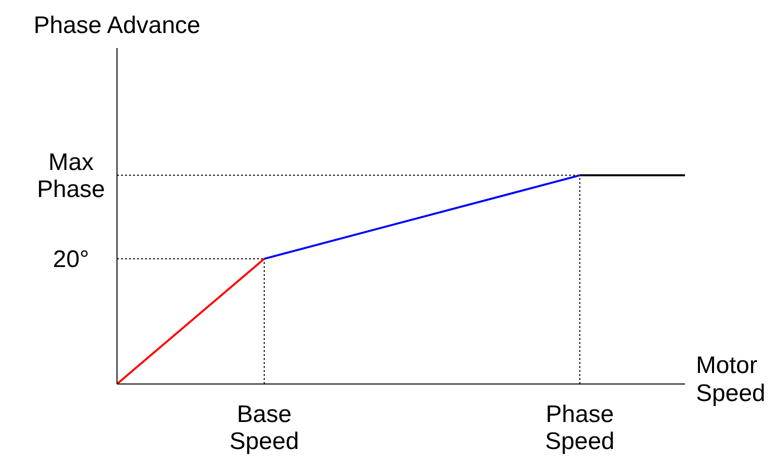 The width and height of the screenshot is (781, 459). What do you see at coordinates (71, 175) in the screenshot?
I see `text: Max Phase` at bounding box center [71, 175].